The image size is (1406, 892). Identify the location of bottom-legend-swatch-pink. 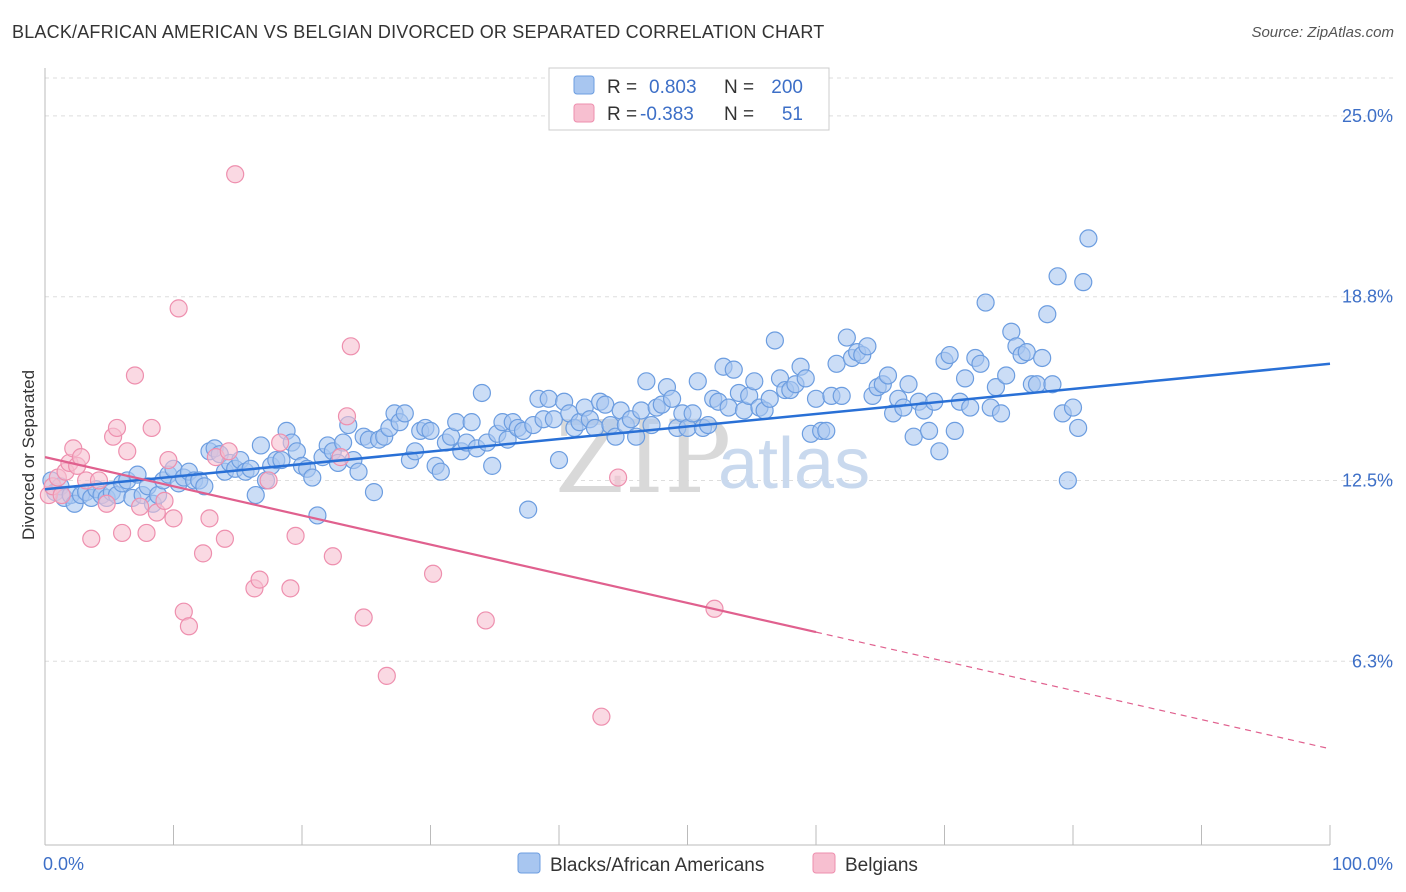
(824, 863).